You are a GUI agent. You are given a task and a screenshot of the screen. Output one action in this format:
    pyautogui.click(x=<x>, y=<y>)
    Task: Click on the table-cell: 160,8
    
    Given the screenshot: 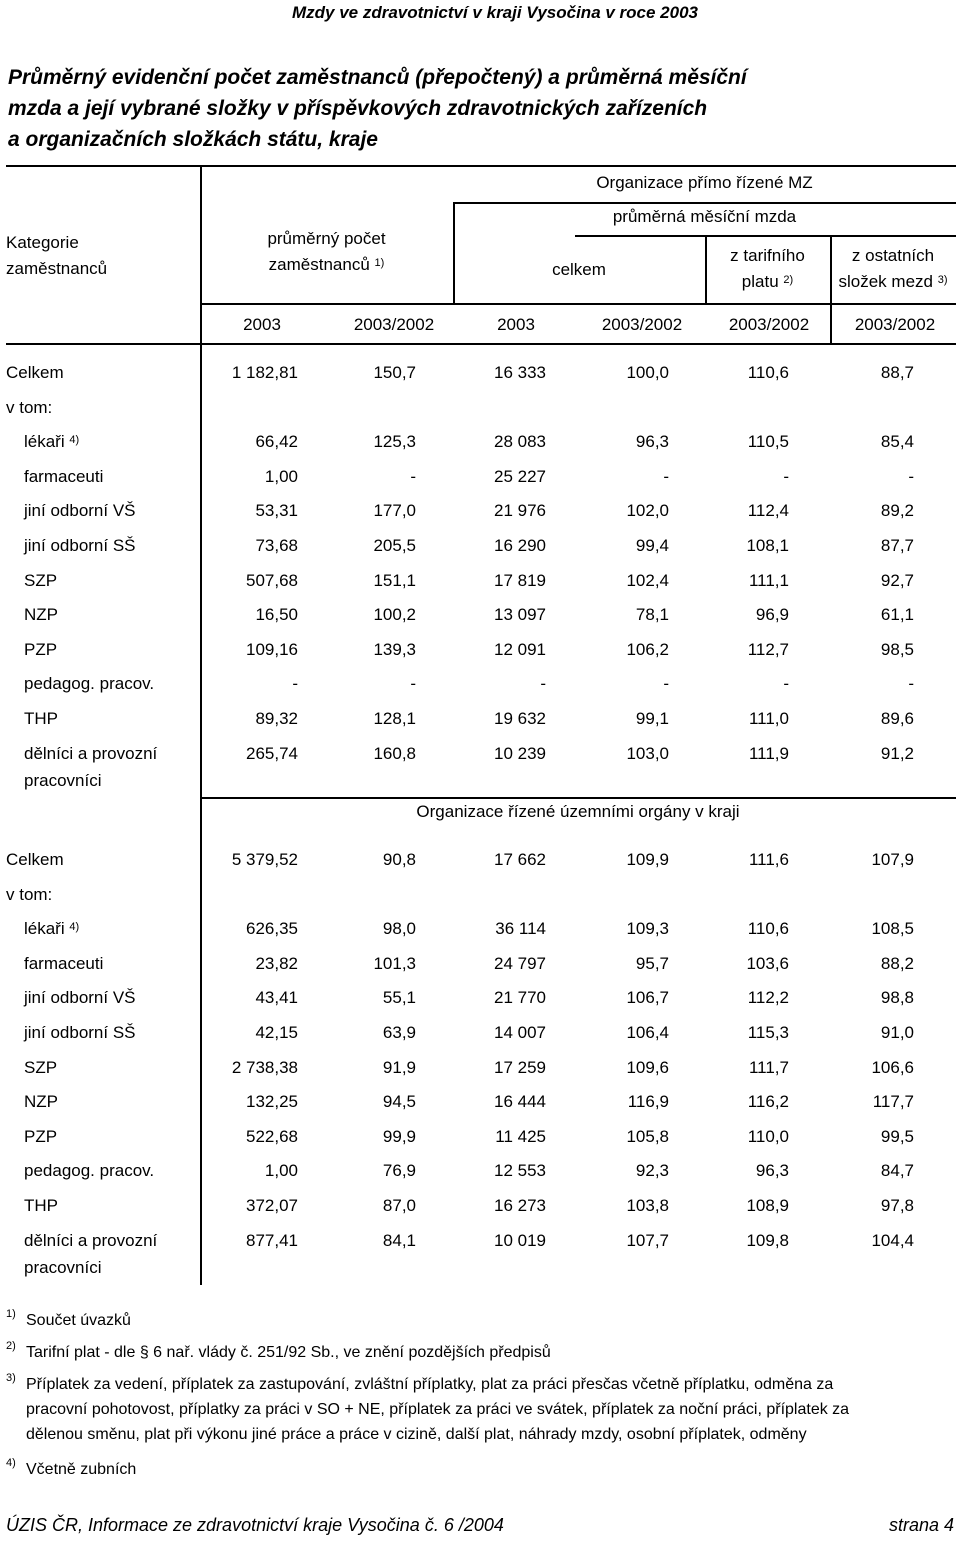 What is the action you would take?
    pyautogui.click(x=394, y=753)
    